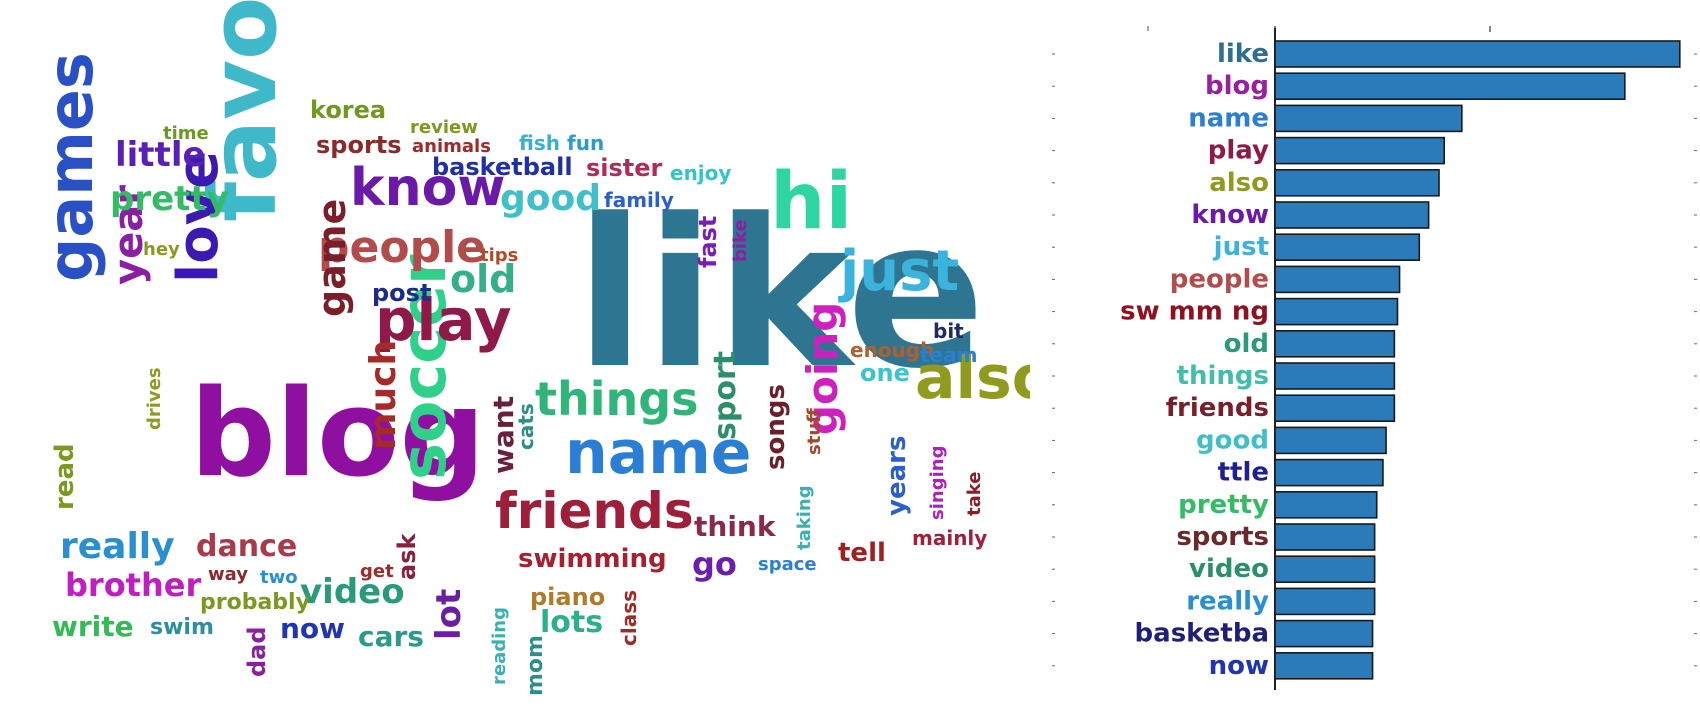 This screenshot has width=1700, height=710. Describe the element at coordinates (1368, 118) in the screenshot. I see `bar-name` at that location.